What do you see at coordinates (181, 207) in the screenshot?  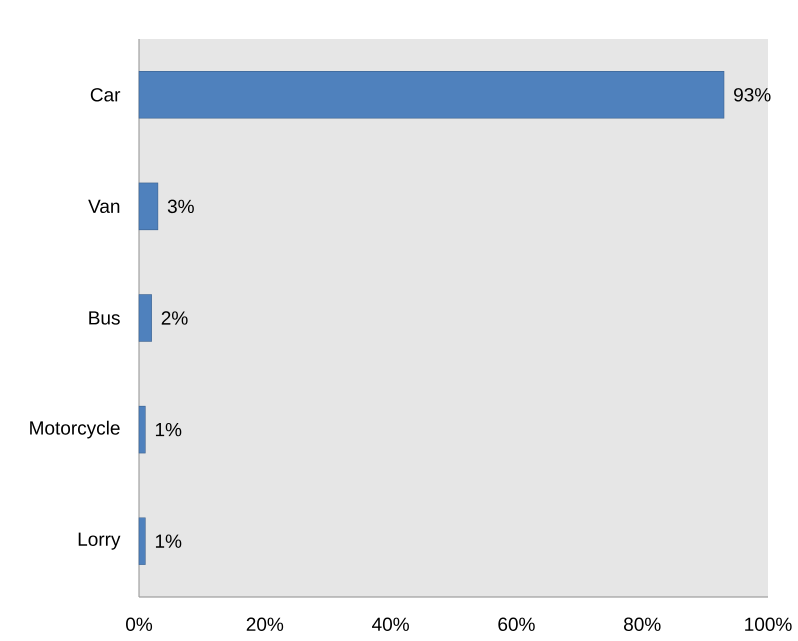 I see `data-label: 3%` at bounding box center [181, 207].